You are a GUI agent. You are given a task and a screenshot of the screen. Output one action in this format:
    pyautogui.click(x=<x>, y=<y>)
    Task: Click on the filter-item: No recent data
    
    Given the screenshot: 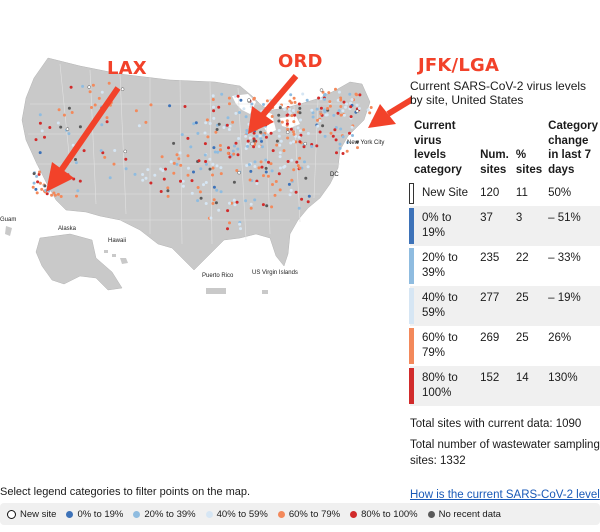 What is the action you would take?
    pyautogui.click(x=464, y=514)
    